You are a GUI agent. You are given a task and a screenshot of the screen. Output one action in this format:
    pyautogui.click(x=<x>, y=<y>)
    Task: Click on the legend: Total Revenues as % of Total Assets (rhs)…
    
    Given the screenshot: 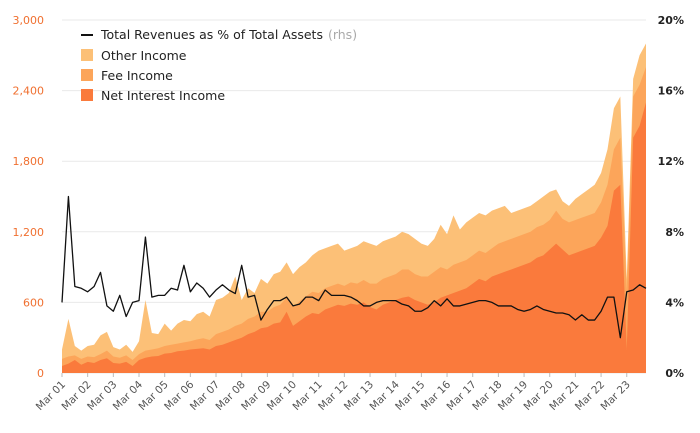 What is the action you would take?
    pyautogui.click(x=219, y=65)
    